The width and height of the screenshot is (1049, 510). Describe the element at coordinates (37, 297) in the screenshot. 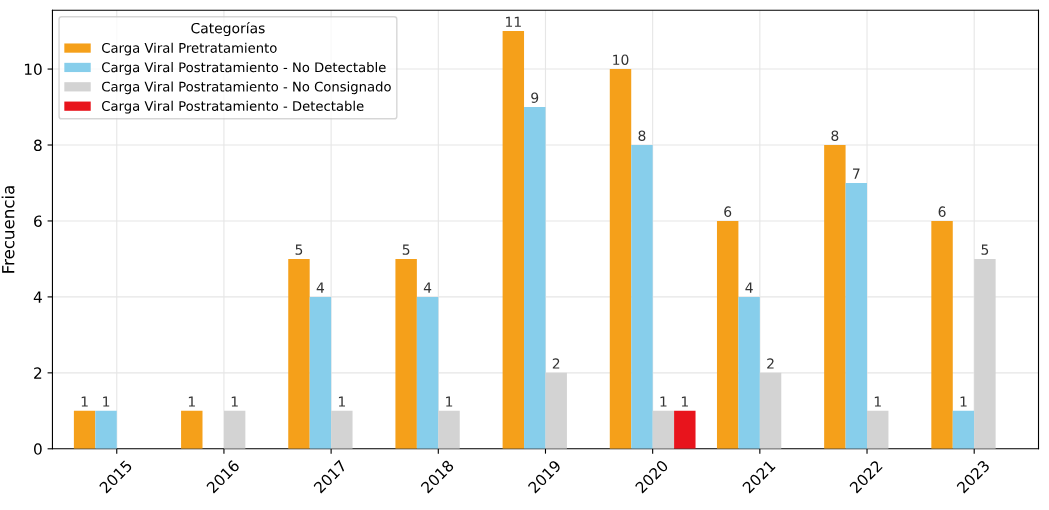

I see `y-tick-label: 4` at that location.